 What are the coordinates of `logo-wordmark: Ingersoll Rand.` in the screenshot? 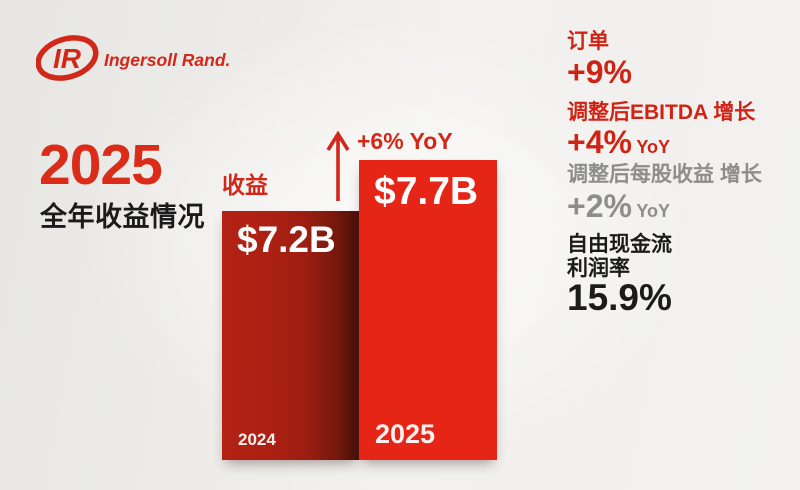 It's located at (167, 60).